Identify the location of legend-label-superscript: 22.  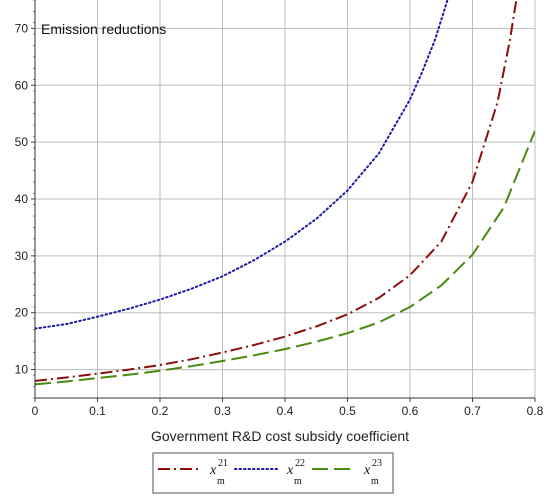
(300, 463).